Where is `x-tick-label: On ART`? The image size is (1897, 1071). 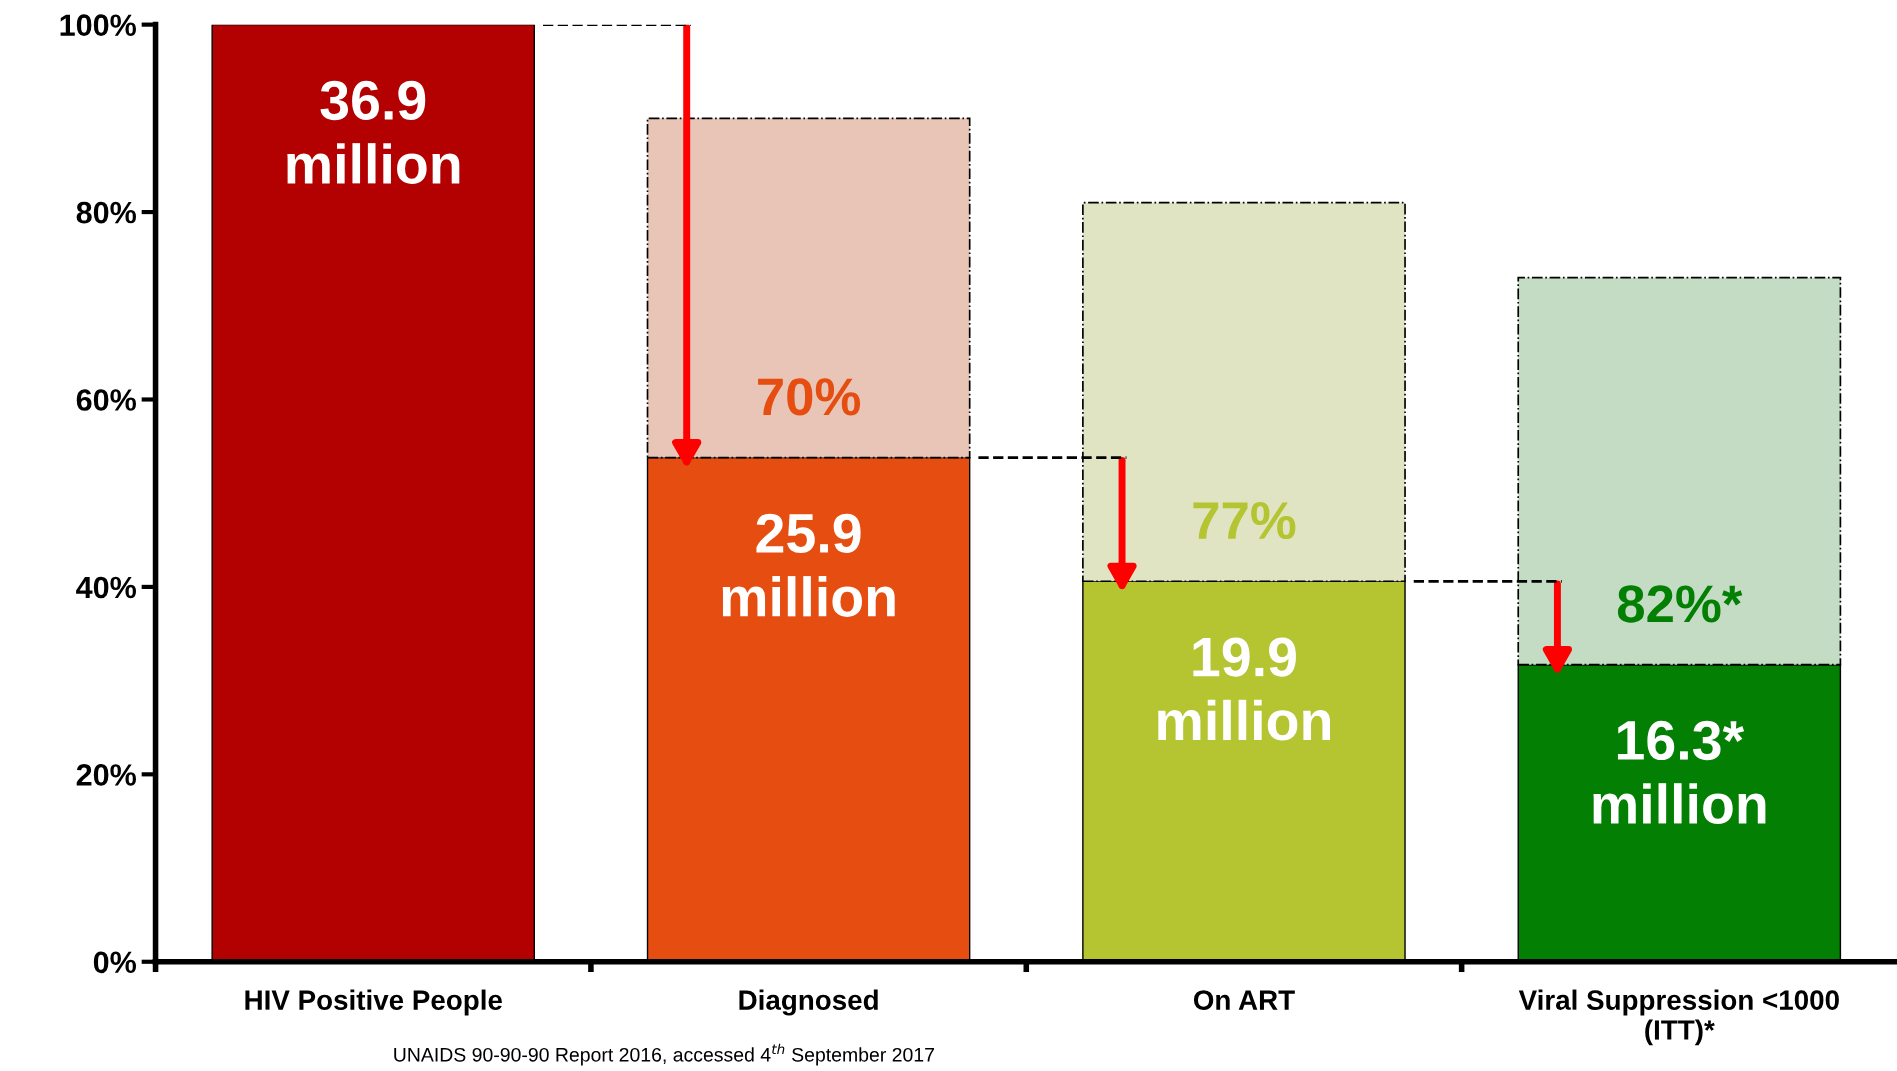
x-tick-label: On ART is located at coordinates (1244, 1000).